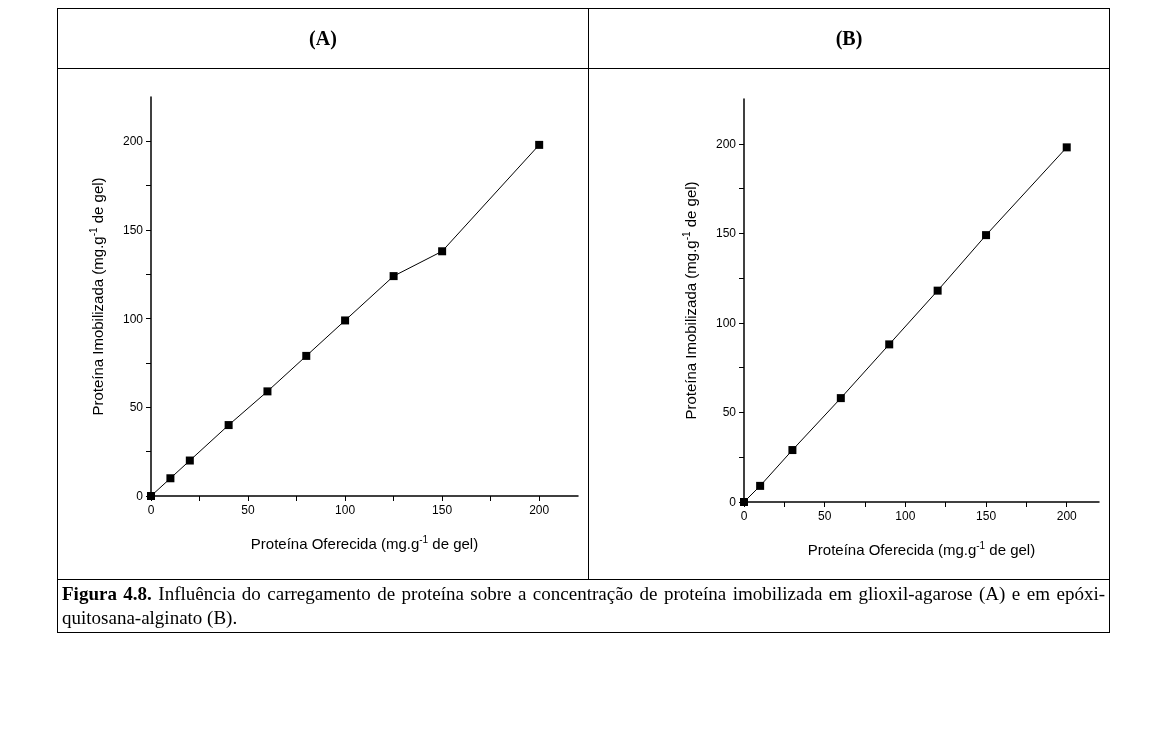 The height and width of the screenshot is (754, 1167). Describe the element at coordinates (323, 39) in the screenshot. I see `chart-title: (A)` at that location.